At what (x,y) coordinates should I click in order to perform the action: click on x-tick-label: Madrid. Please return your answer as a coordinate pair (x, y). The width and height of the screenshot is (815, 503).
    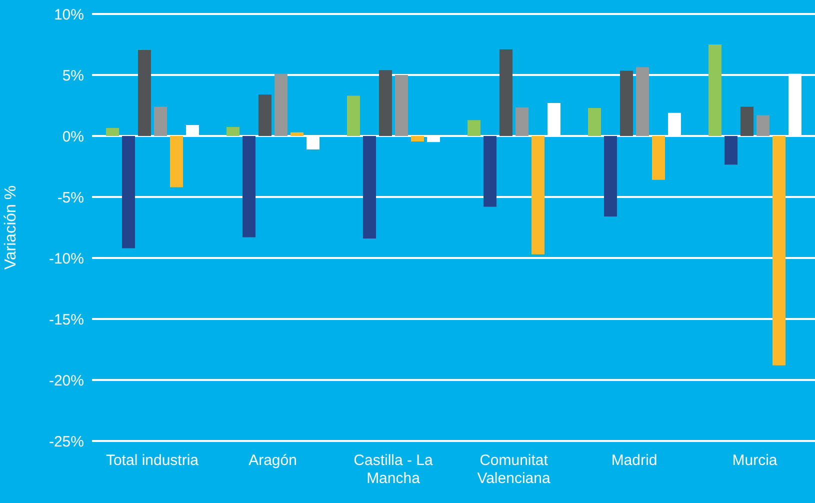
    Looking at the image, I should click on (634, 460).